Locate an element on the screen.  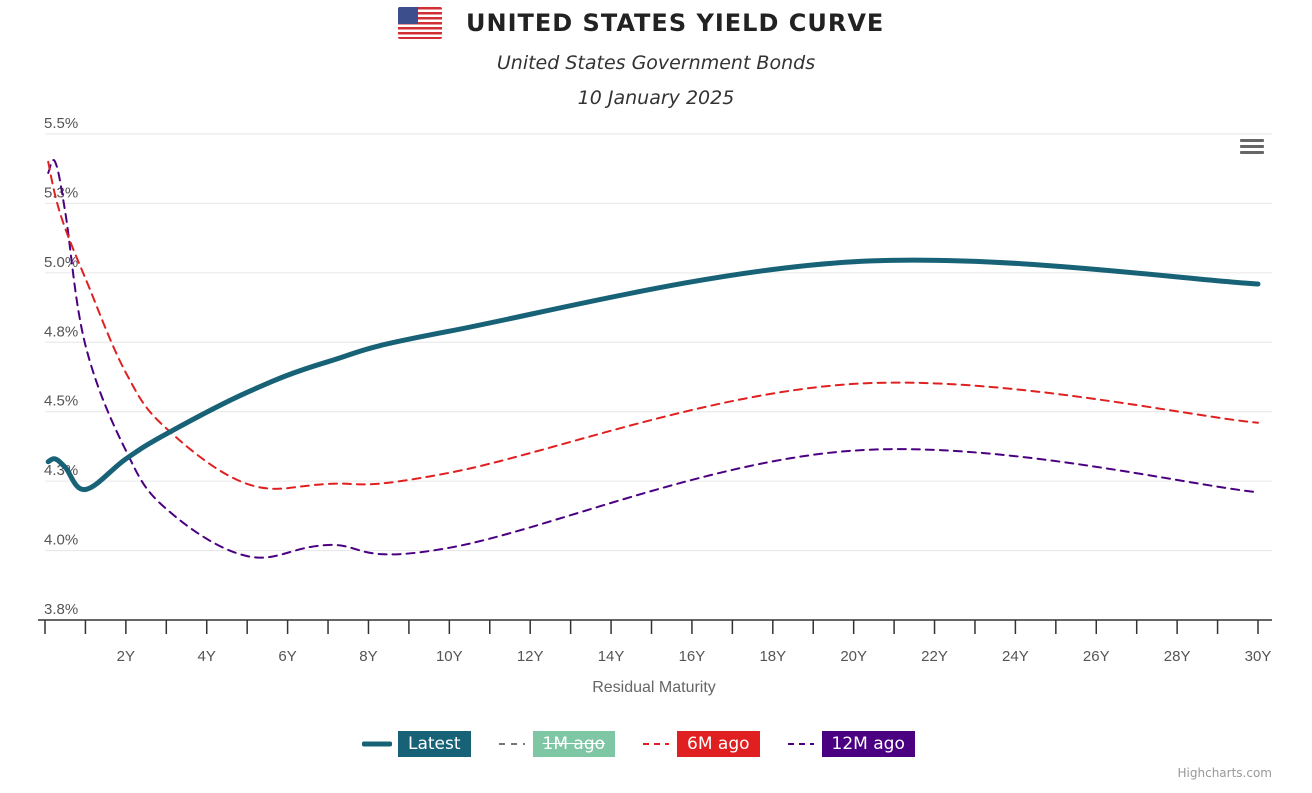
x-tick-label: 4Y is located at coordinates (207, 656).